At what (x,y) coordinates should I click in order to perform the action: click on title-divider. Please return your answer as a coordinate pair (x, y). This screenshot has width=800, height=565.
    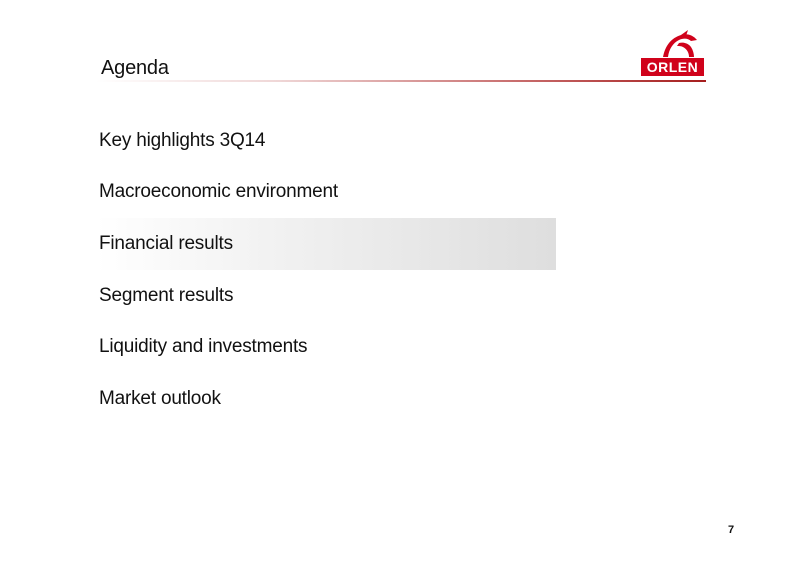
    Looking at the image, I should click on (401, 81).